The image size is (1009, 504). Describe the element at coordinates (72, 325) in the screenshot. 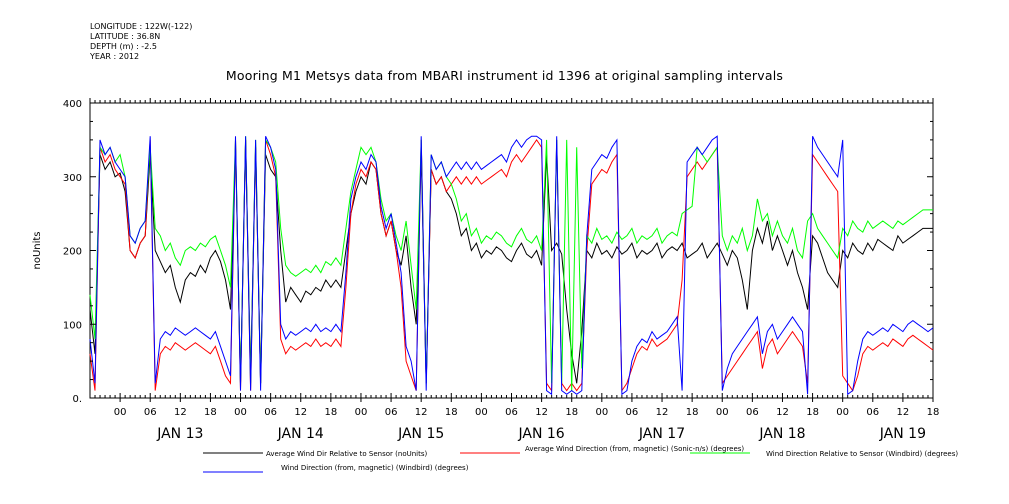

I see `y-tick-label: 100` at that location.